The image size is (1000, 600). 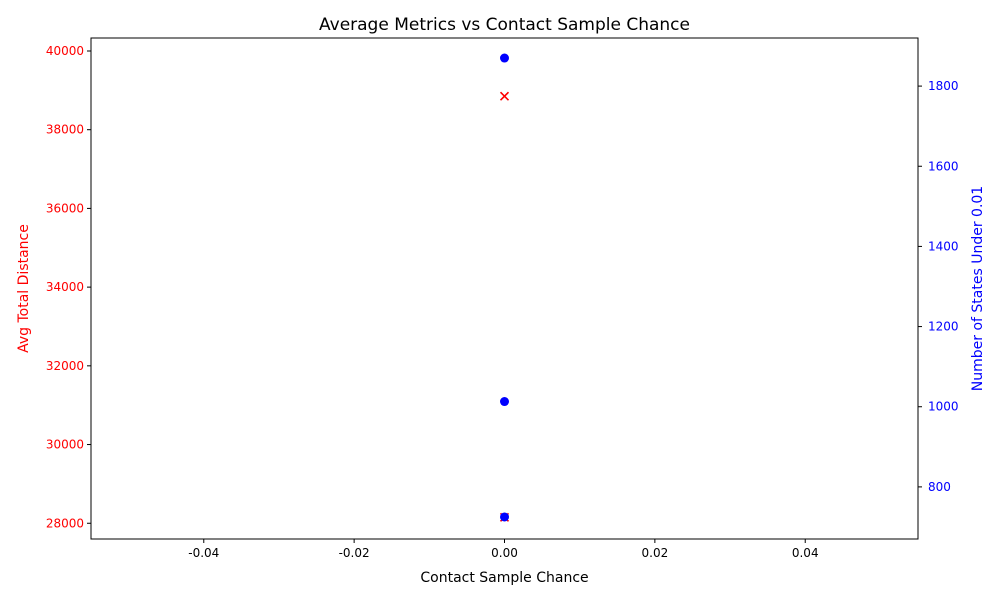 What do you see at coordinates (943, 86) in the screenshot?
I see `right-tick-label: 1800` at bounding box center [943, 86].